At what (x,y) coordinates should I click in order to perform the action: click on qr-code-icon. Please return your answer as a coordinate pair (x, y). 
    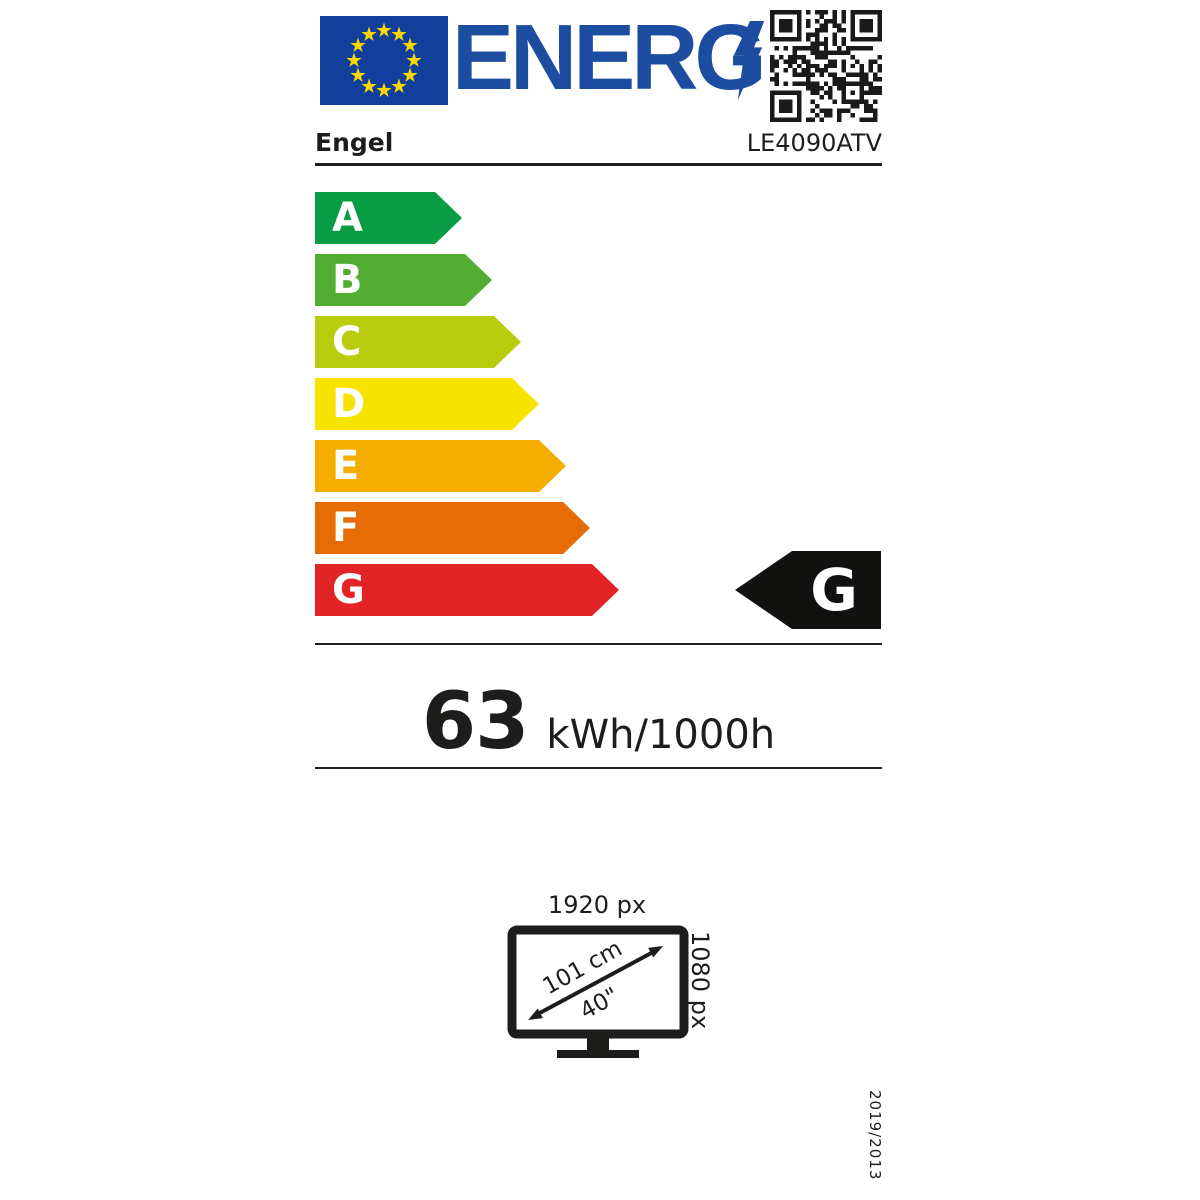
    Looking at the image, I should click on (826, 66).